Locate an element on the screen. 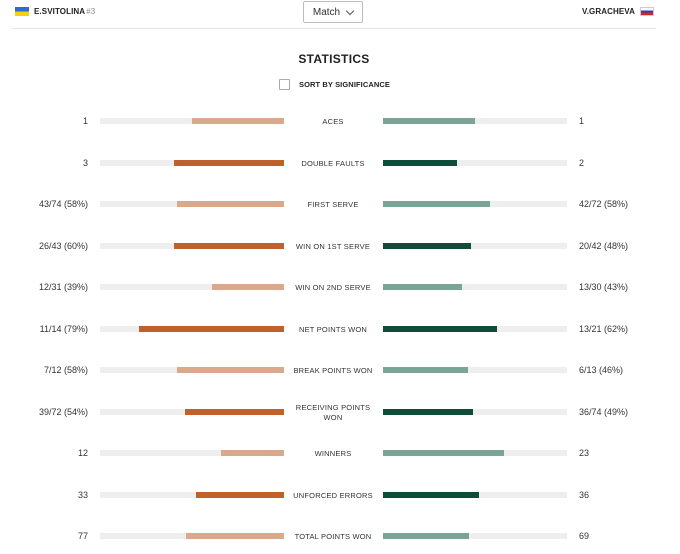 The image size is (680, 554). match-header: E.SVITOLINA #3 Match V.GRACHEVA is located at coordinates (340, 14).